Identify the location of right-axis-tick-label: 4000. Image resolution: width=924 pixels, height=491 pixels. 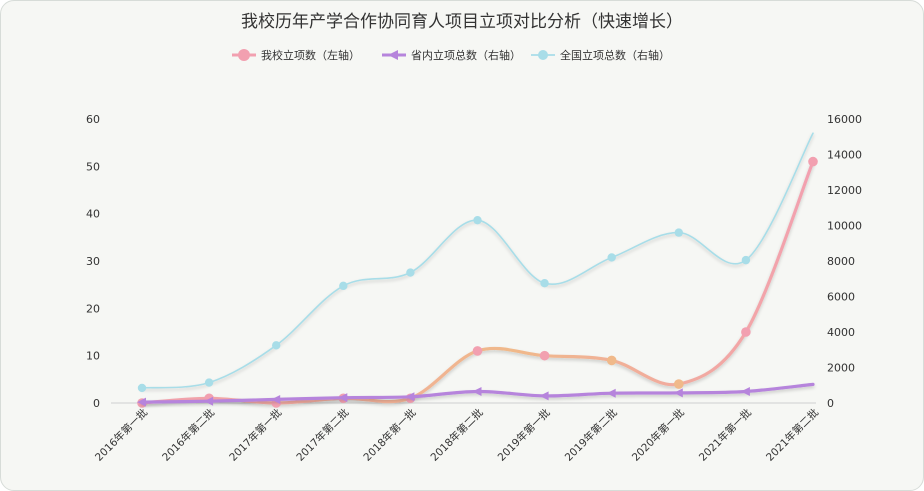
(841, 332).